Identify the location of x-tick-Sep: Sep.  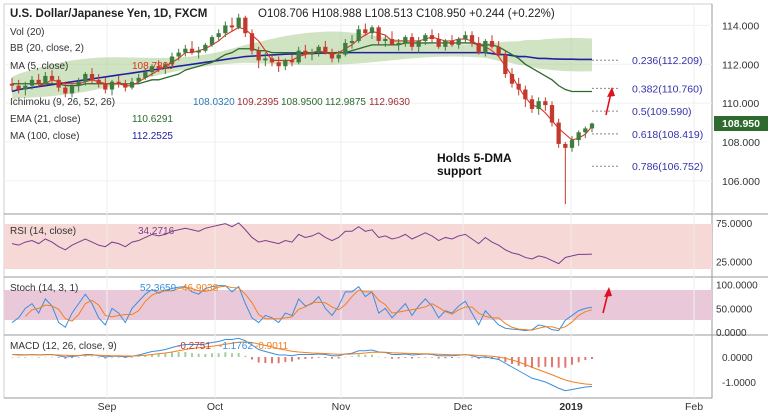
(107, 407).